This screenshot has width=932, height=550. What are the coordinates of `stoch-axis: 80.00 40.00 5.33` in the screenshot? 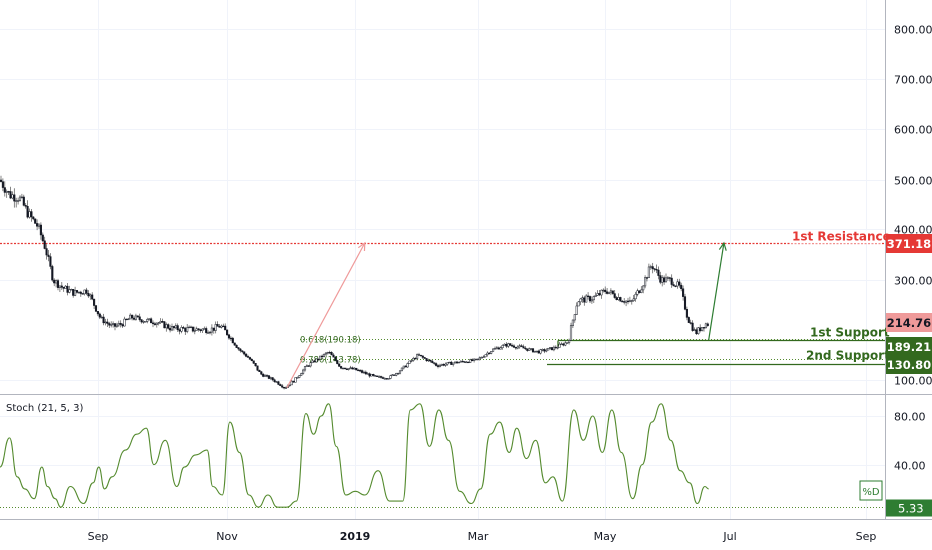 It's located at (909, 464).